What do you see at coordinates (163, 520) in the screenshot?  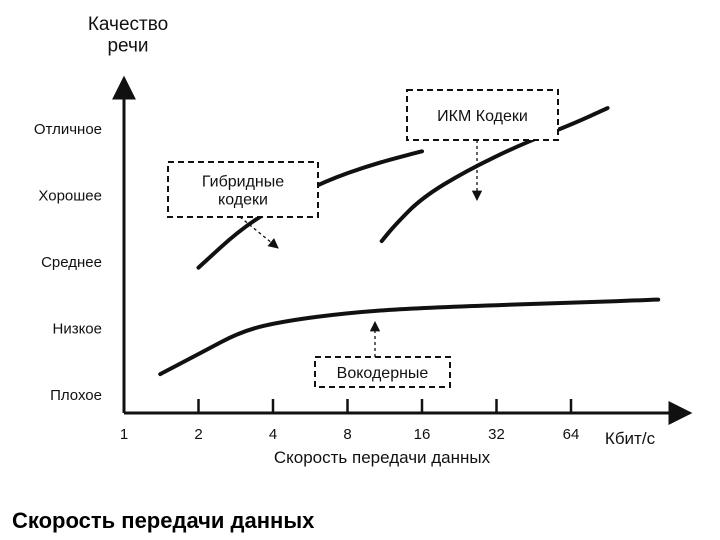 I see `page-caption: Скорость передачи данных` at bounding box center [163, 520].